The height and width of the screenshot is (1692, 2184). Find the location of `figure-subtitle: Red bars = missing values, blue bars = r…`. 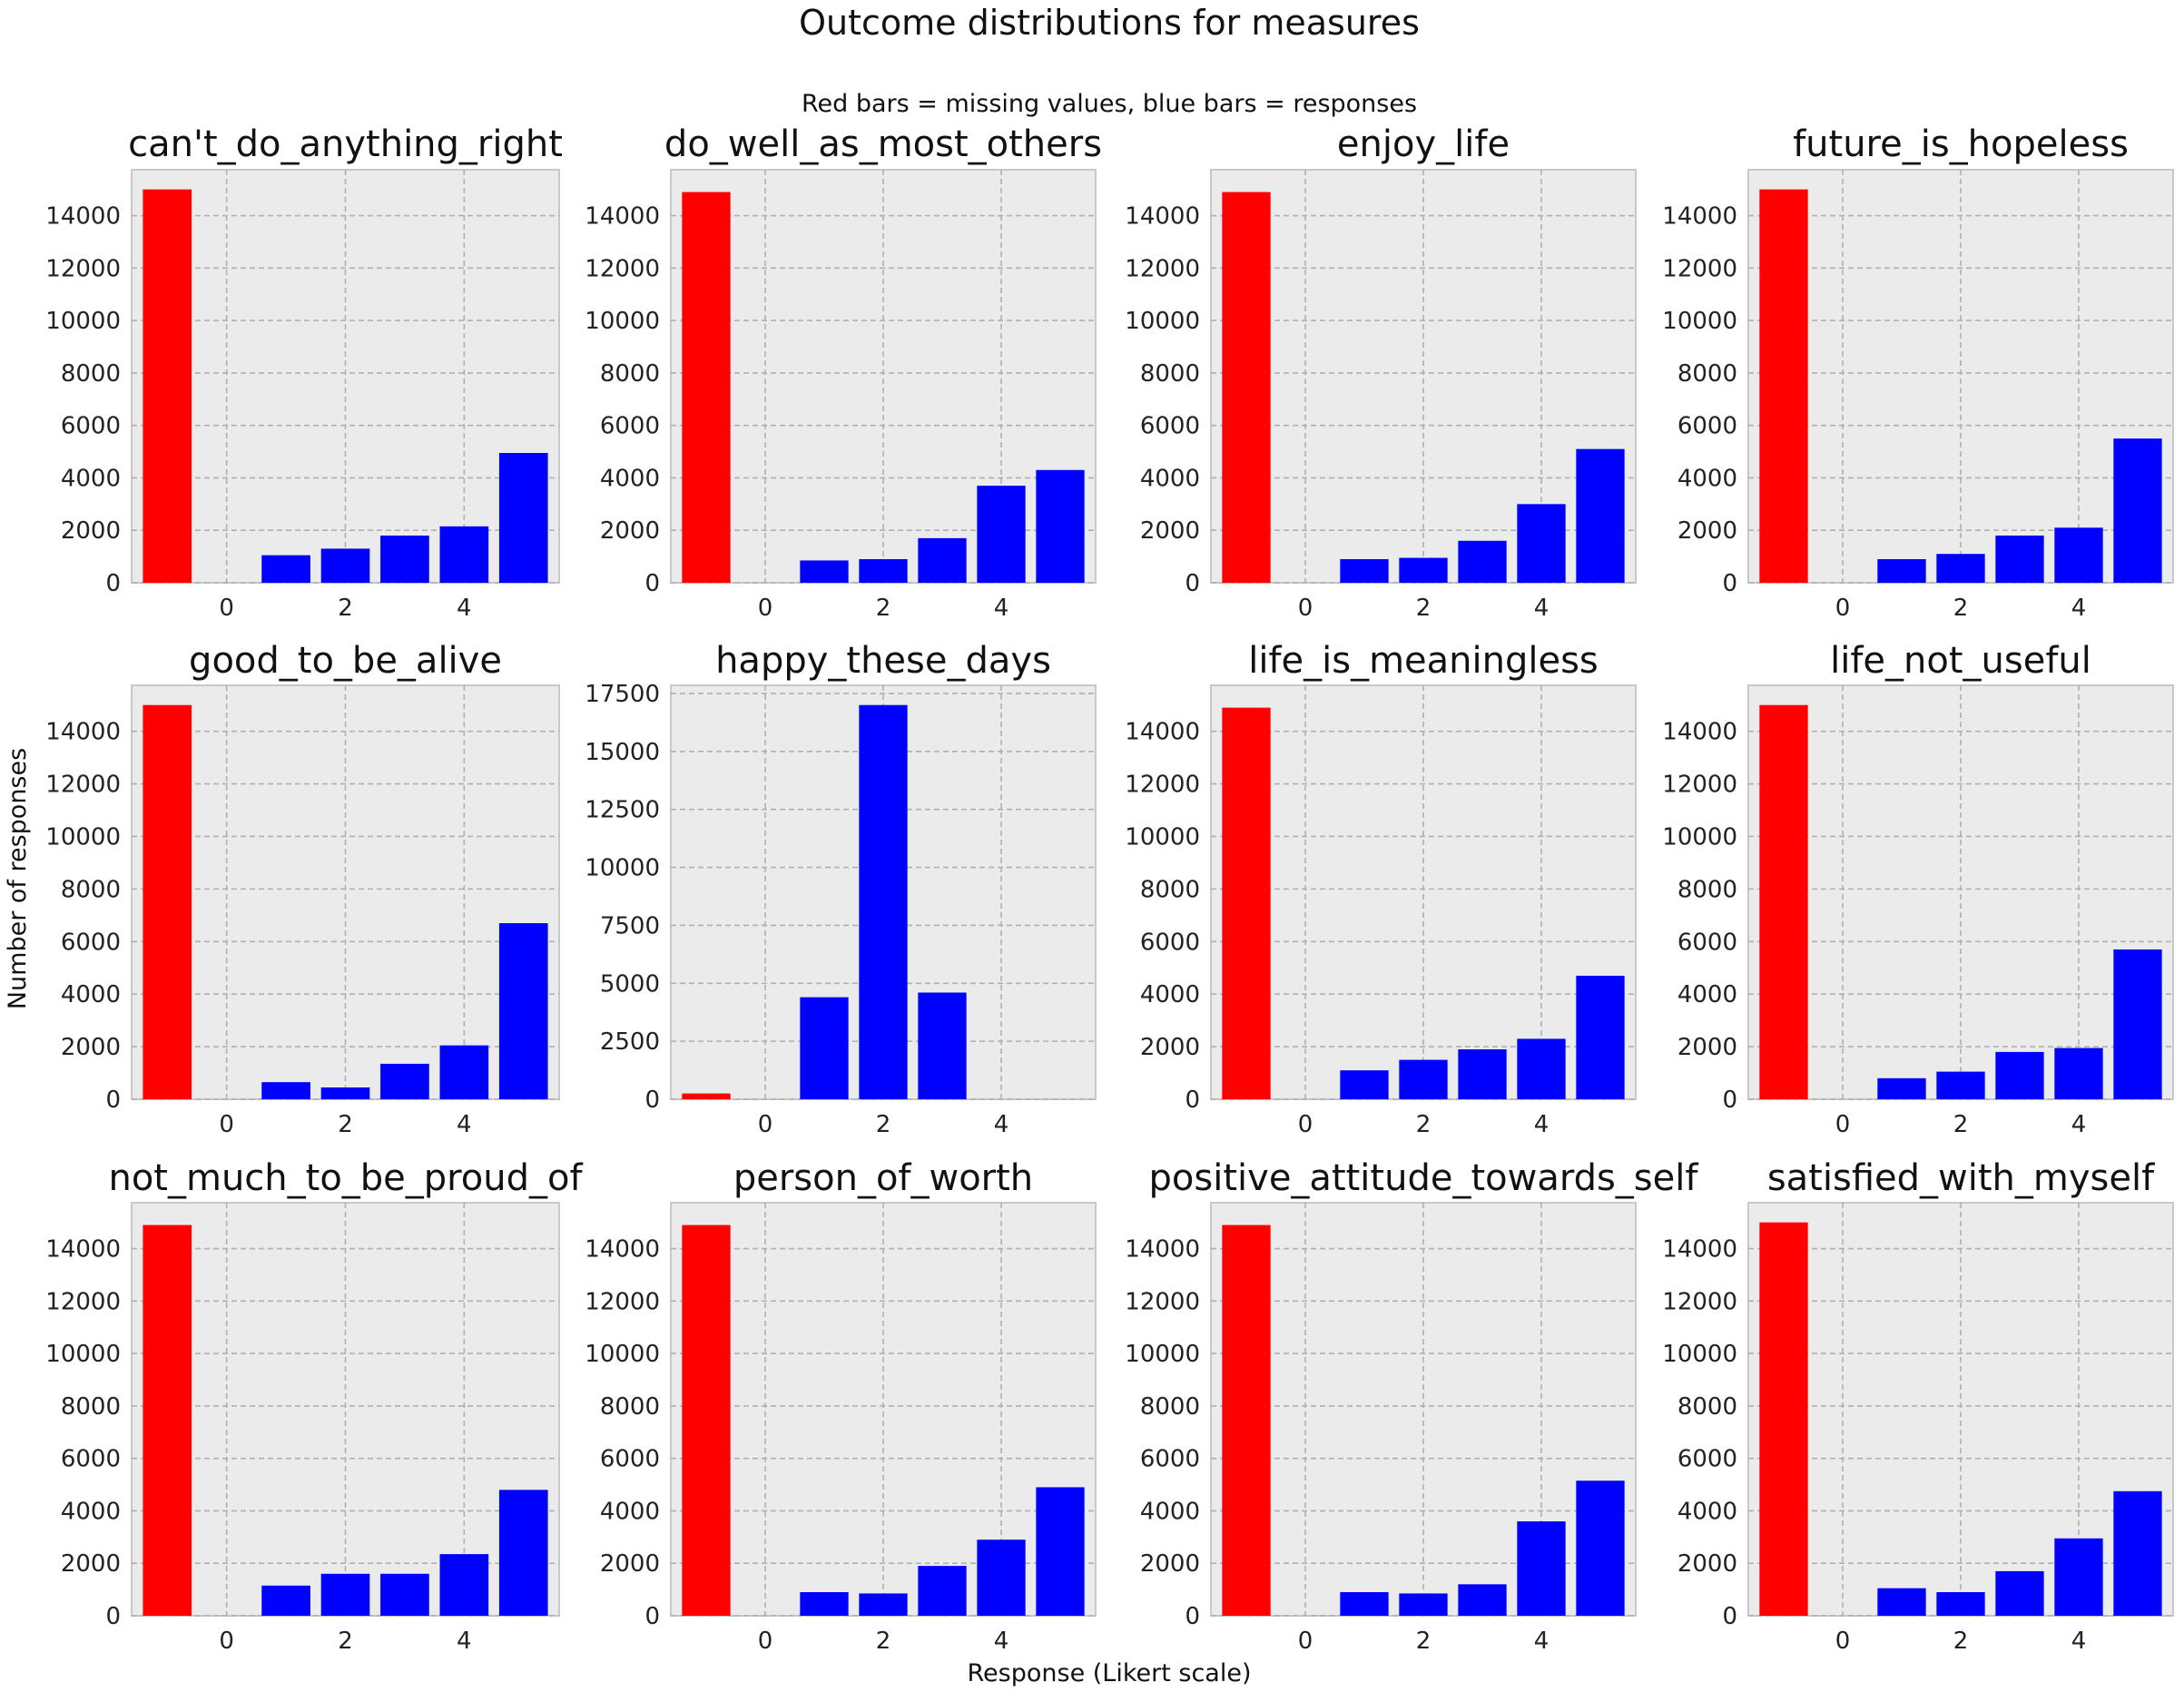

figure-subtitle: Red bars = missing values, blue bars = r… is located at coordinates (1109, 104).